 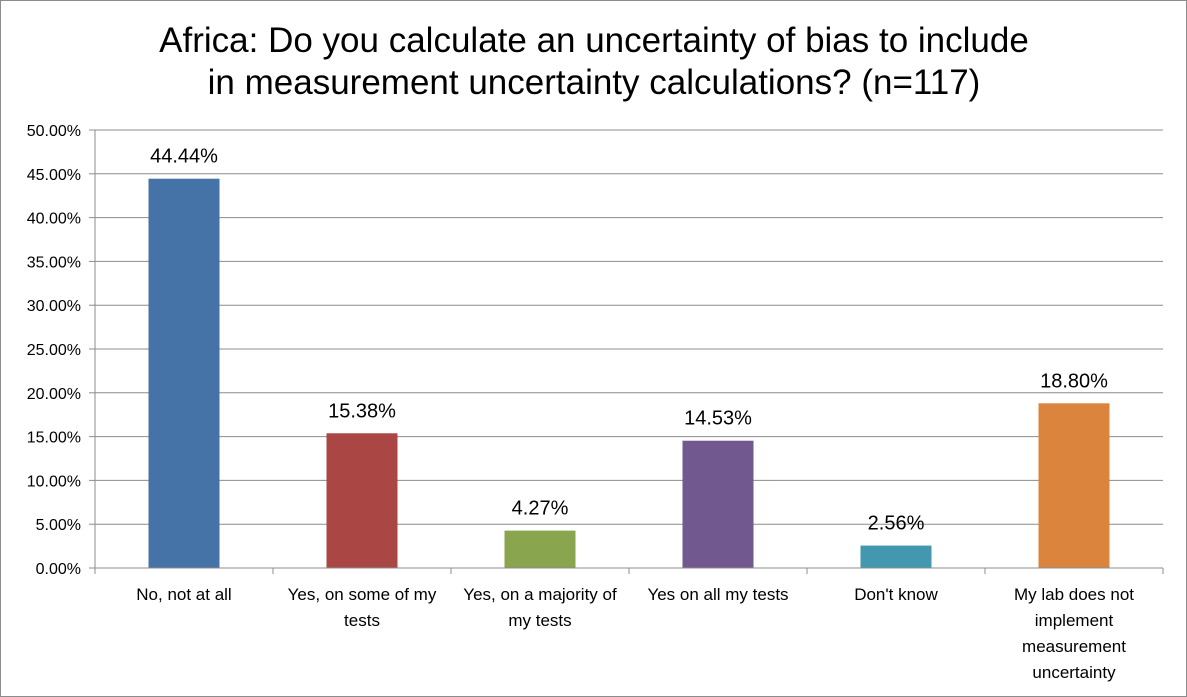 What do you see at coordinates (183, 594) in the screenshot?
I see `x-tick-label: No, not at all` at bounding box center [183, 594].